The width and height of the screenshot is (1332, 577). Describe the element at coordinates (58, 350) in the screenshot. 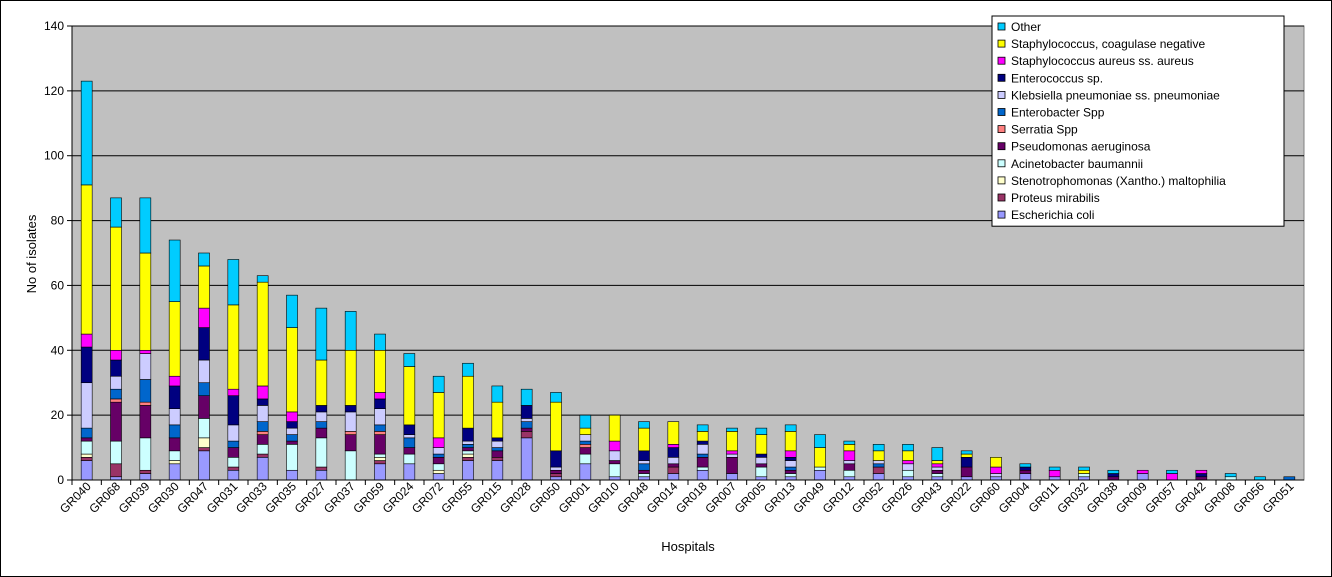

I see `y-tick-label: 40` at that location.